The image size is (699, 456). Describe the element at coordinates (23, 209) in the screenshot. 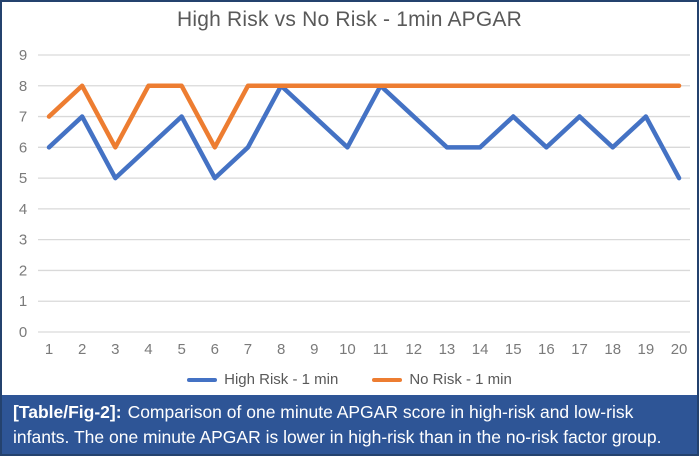

I see `y-axis-tick-label: 4` at that location.